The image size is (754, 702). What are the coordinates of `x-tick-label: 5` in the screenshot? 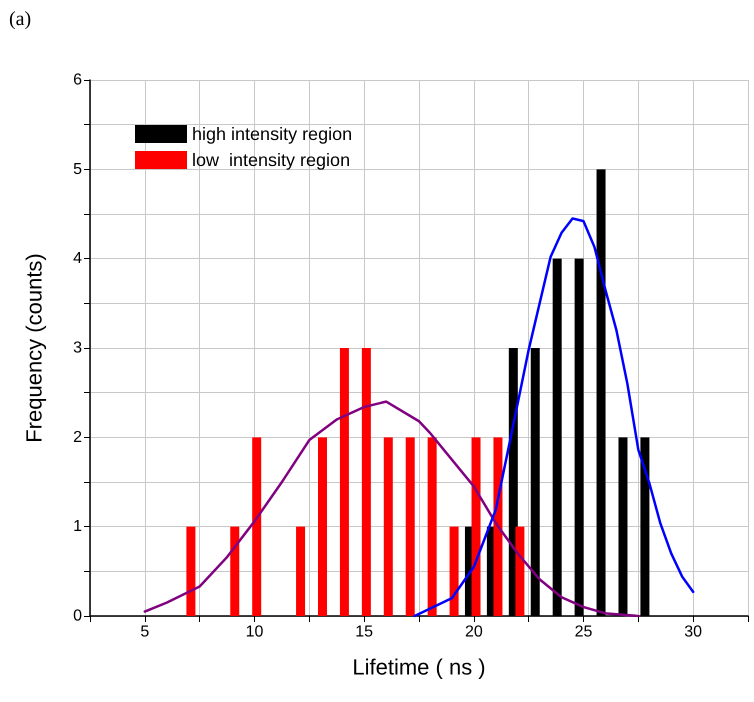 It's located at (145, 632).